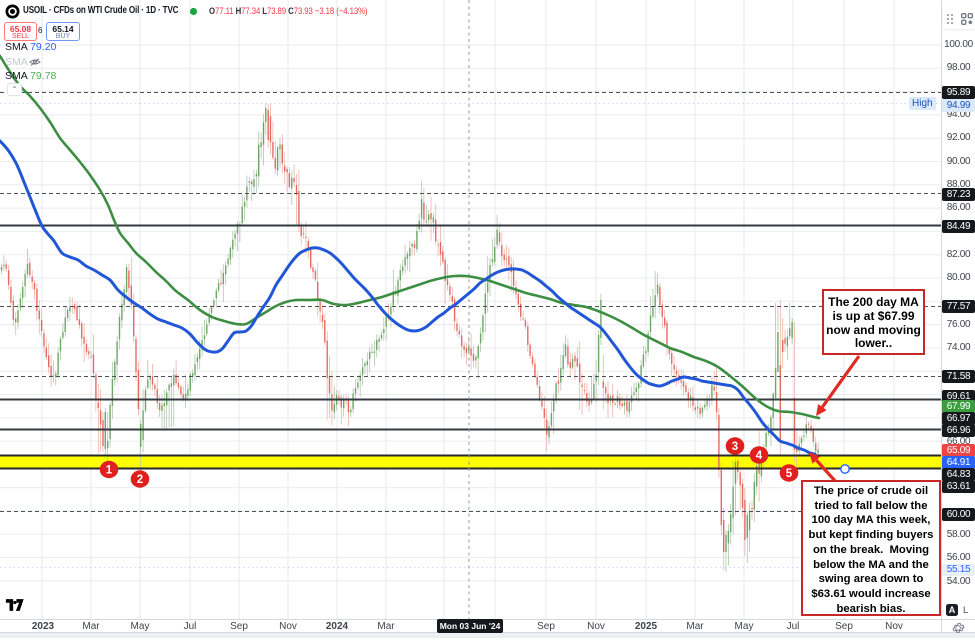 This screenshot has width=975, height=643. I want to click on svg-text: 1, so click(109, 470).